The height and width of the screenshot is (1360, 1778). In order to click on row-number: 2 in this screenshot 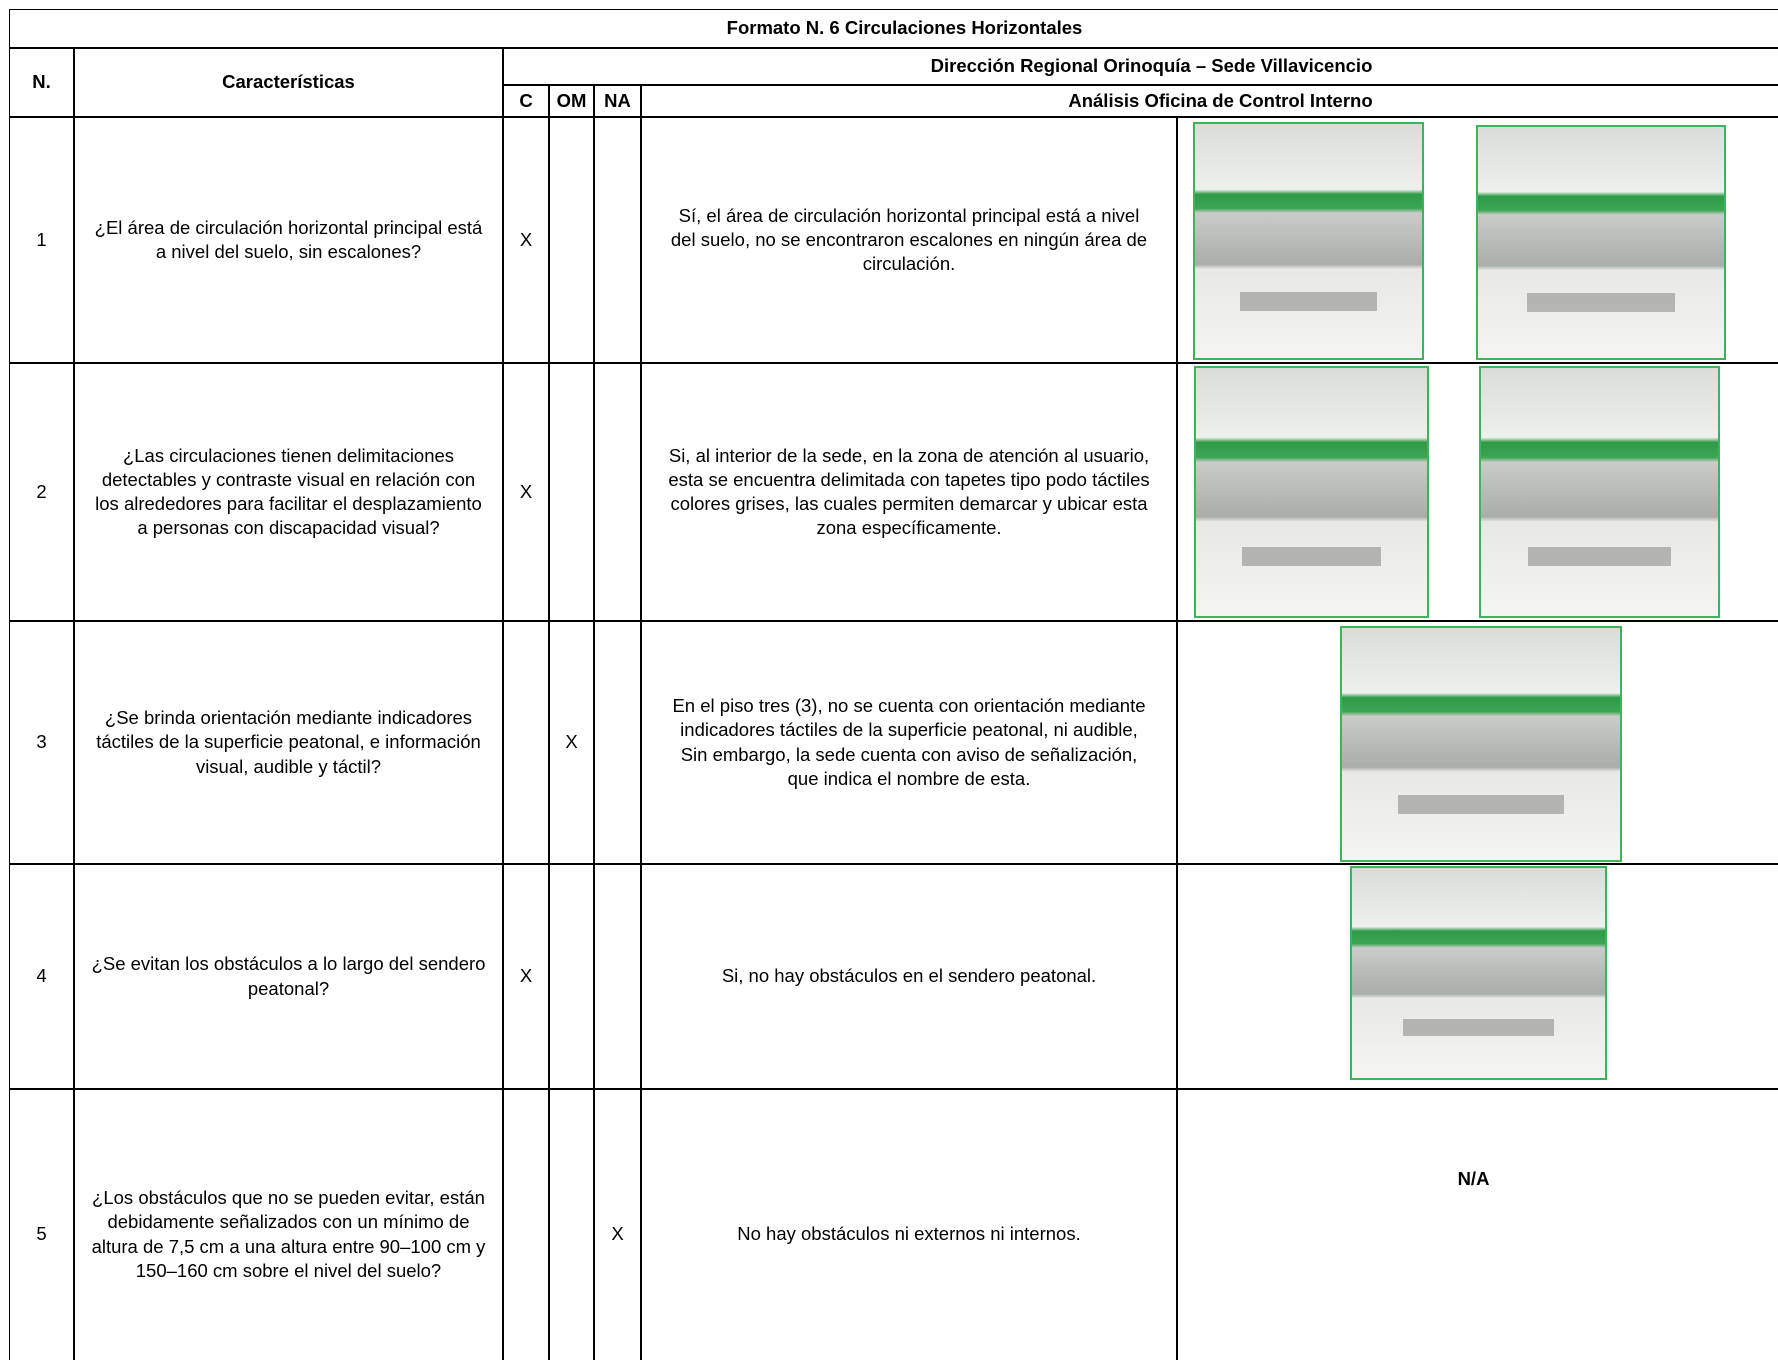, I will do `click(41, 492)`.